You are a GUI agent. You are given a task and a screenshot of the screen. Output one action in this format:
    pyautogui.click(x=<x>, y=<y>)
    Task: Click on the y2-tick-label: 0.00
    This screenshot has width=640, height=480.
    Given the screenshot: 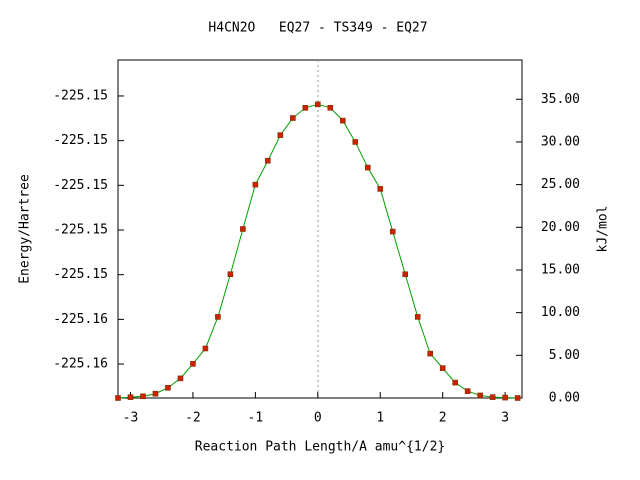 What is the action you would take?
    pyautogui.click(x=564, y=398)
    